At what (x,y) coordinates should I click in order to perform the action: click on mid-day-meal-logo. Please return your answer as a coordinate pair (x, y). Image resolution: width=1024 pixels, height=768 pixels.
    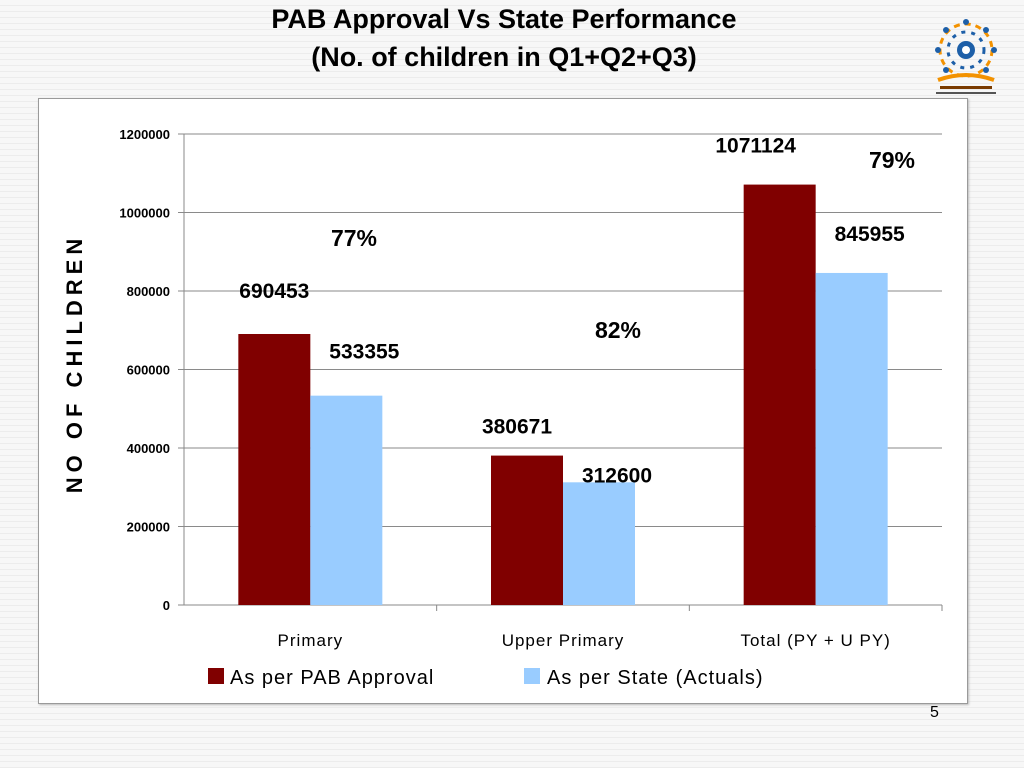
    Looking at the image, I should click on (966, 56).